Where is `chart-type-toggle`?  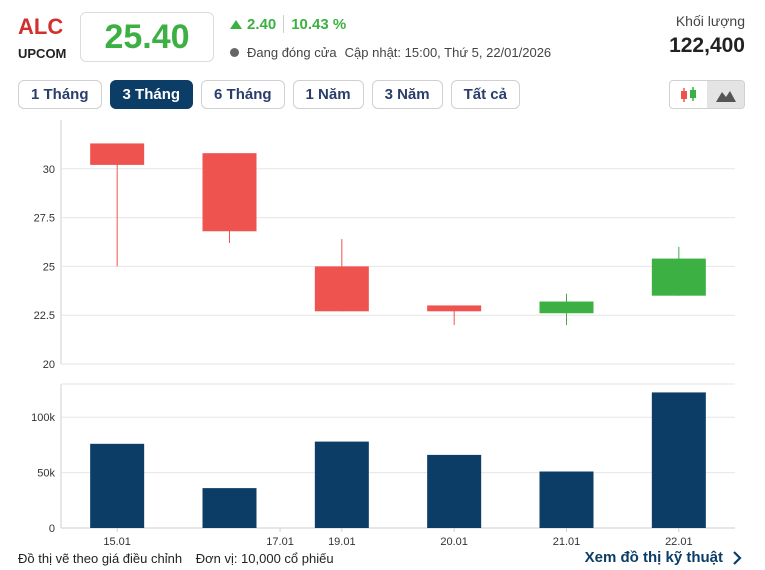 chart-type-toggle is located at coordinates (707, 94).